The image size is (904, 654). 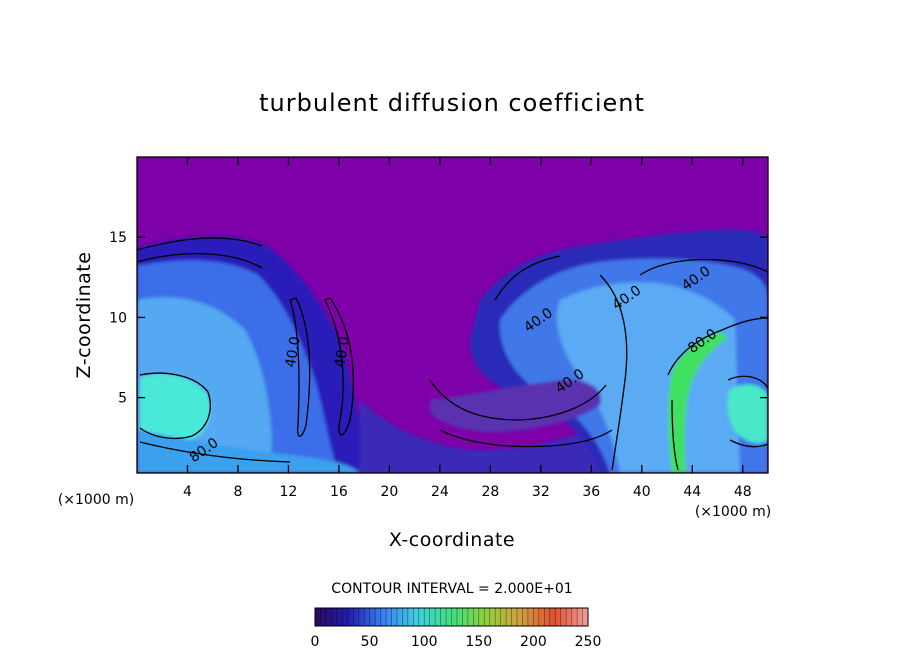 What do you see at coordinates (478, 642) in the screenshot?
I see `colorbar-tick-label: 150` at bounding box center [478, 642].